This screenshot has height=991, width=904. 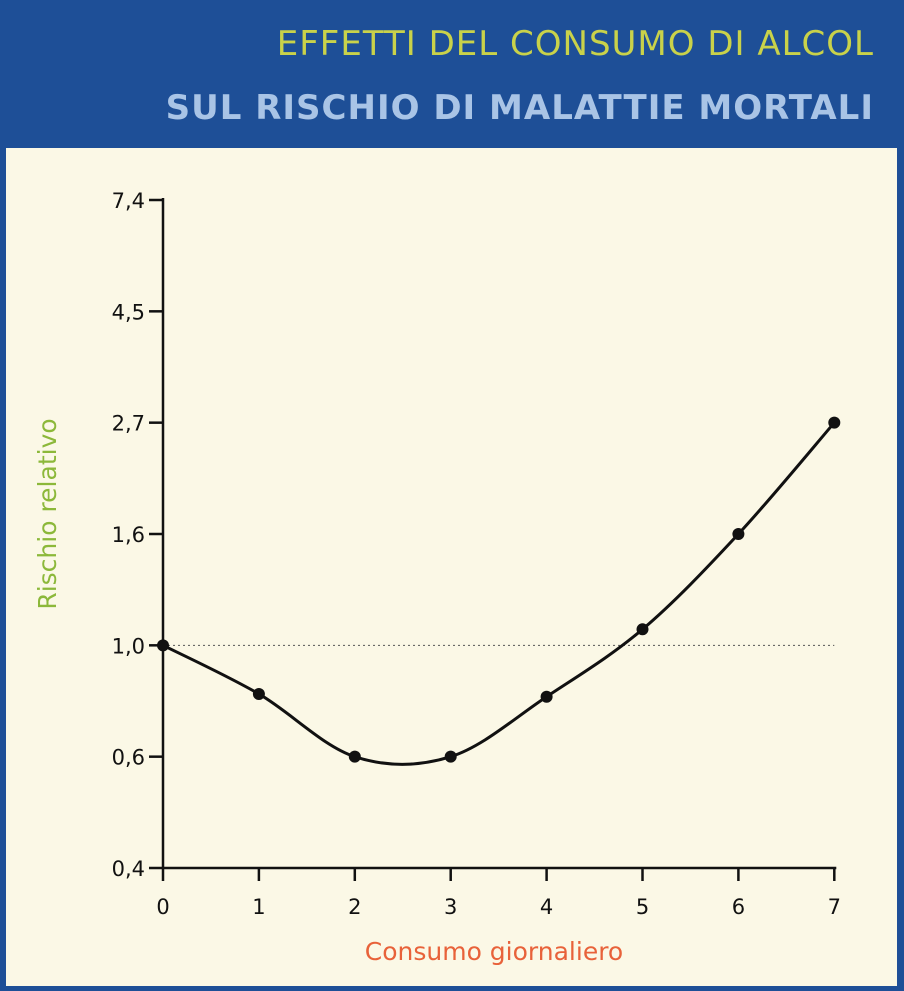 What do you see at coordinates (128, 758) in the screenshot?
I see `y-tick-label: 0,6` at bounding box center [128, 758].